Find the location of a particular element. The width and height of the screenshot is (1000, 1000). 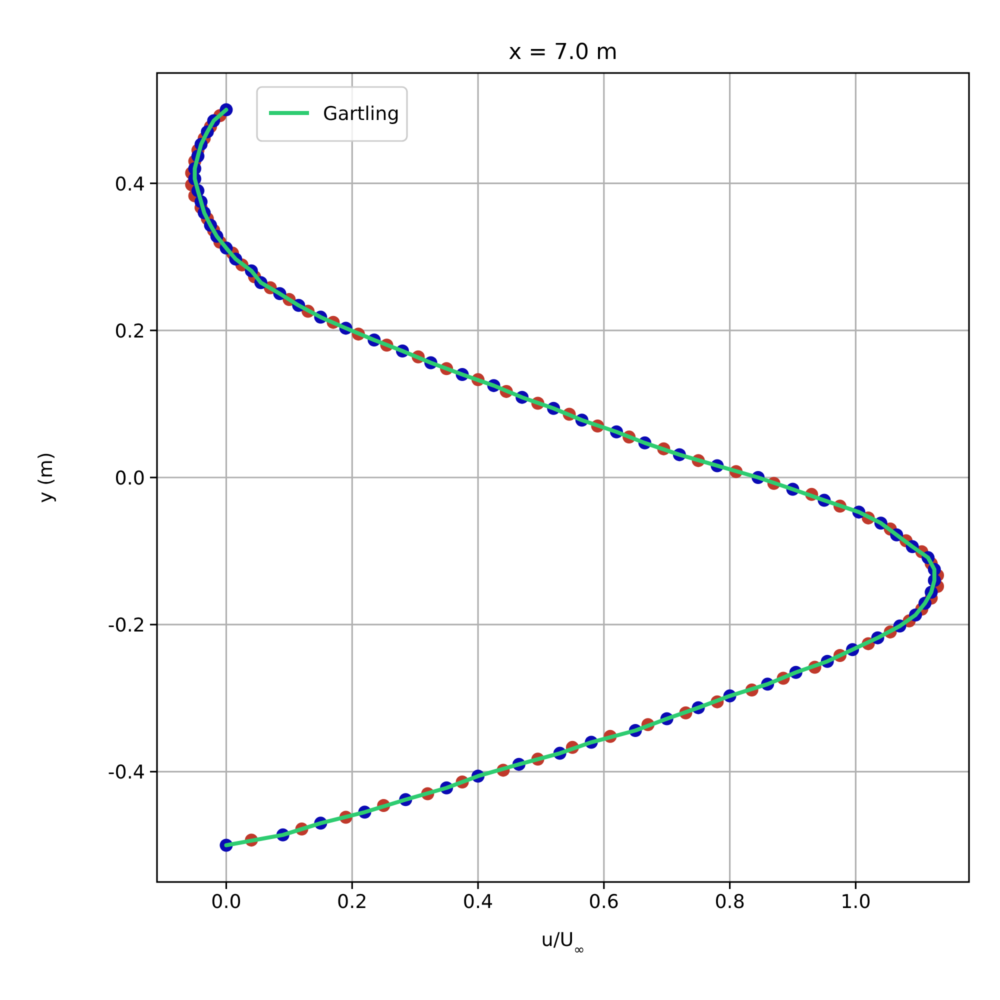

legend-label: Gartling is located at coordinates (361, 114).